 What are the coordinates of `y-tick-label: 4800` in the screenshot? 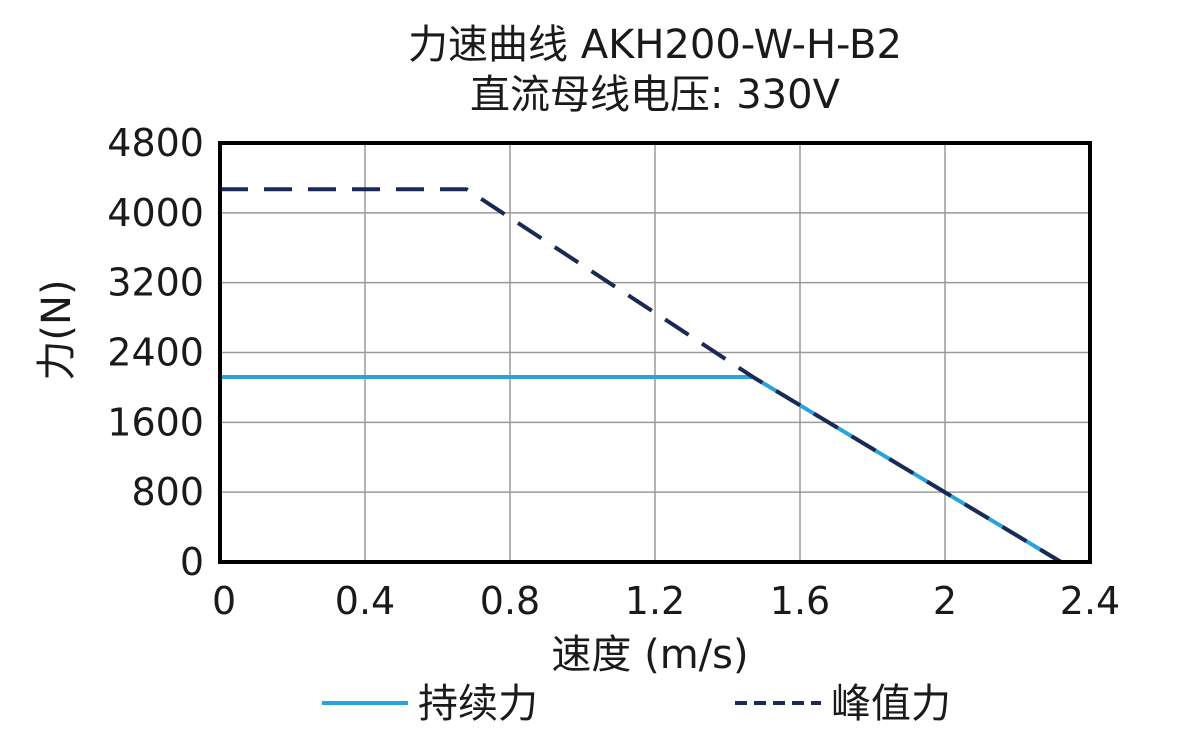 It's located at (155, 143).